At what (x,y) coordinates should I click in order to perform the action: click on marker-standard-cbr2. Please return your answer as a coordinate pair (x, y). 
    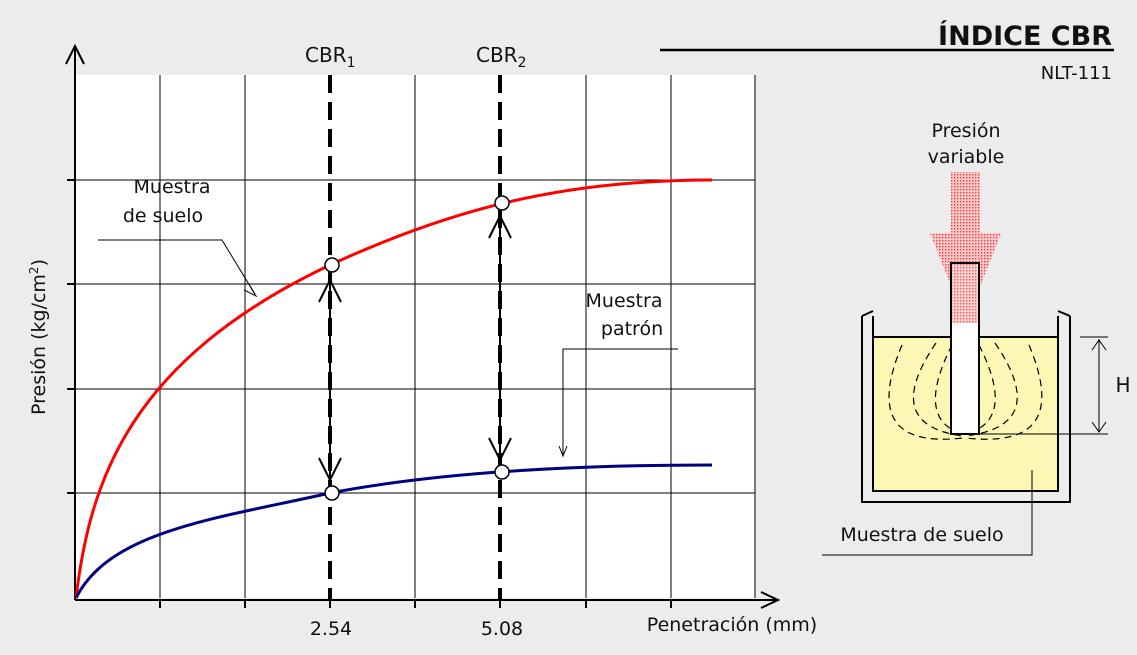
    Looking at the image, I should click on (502, 472).